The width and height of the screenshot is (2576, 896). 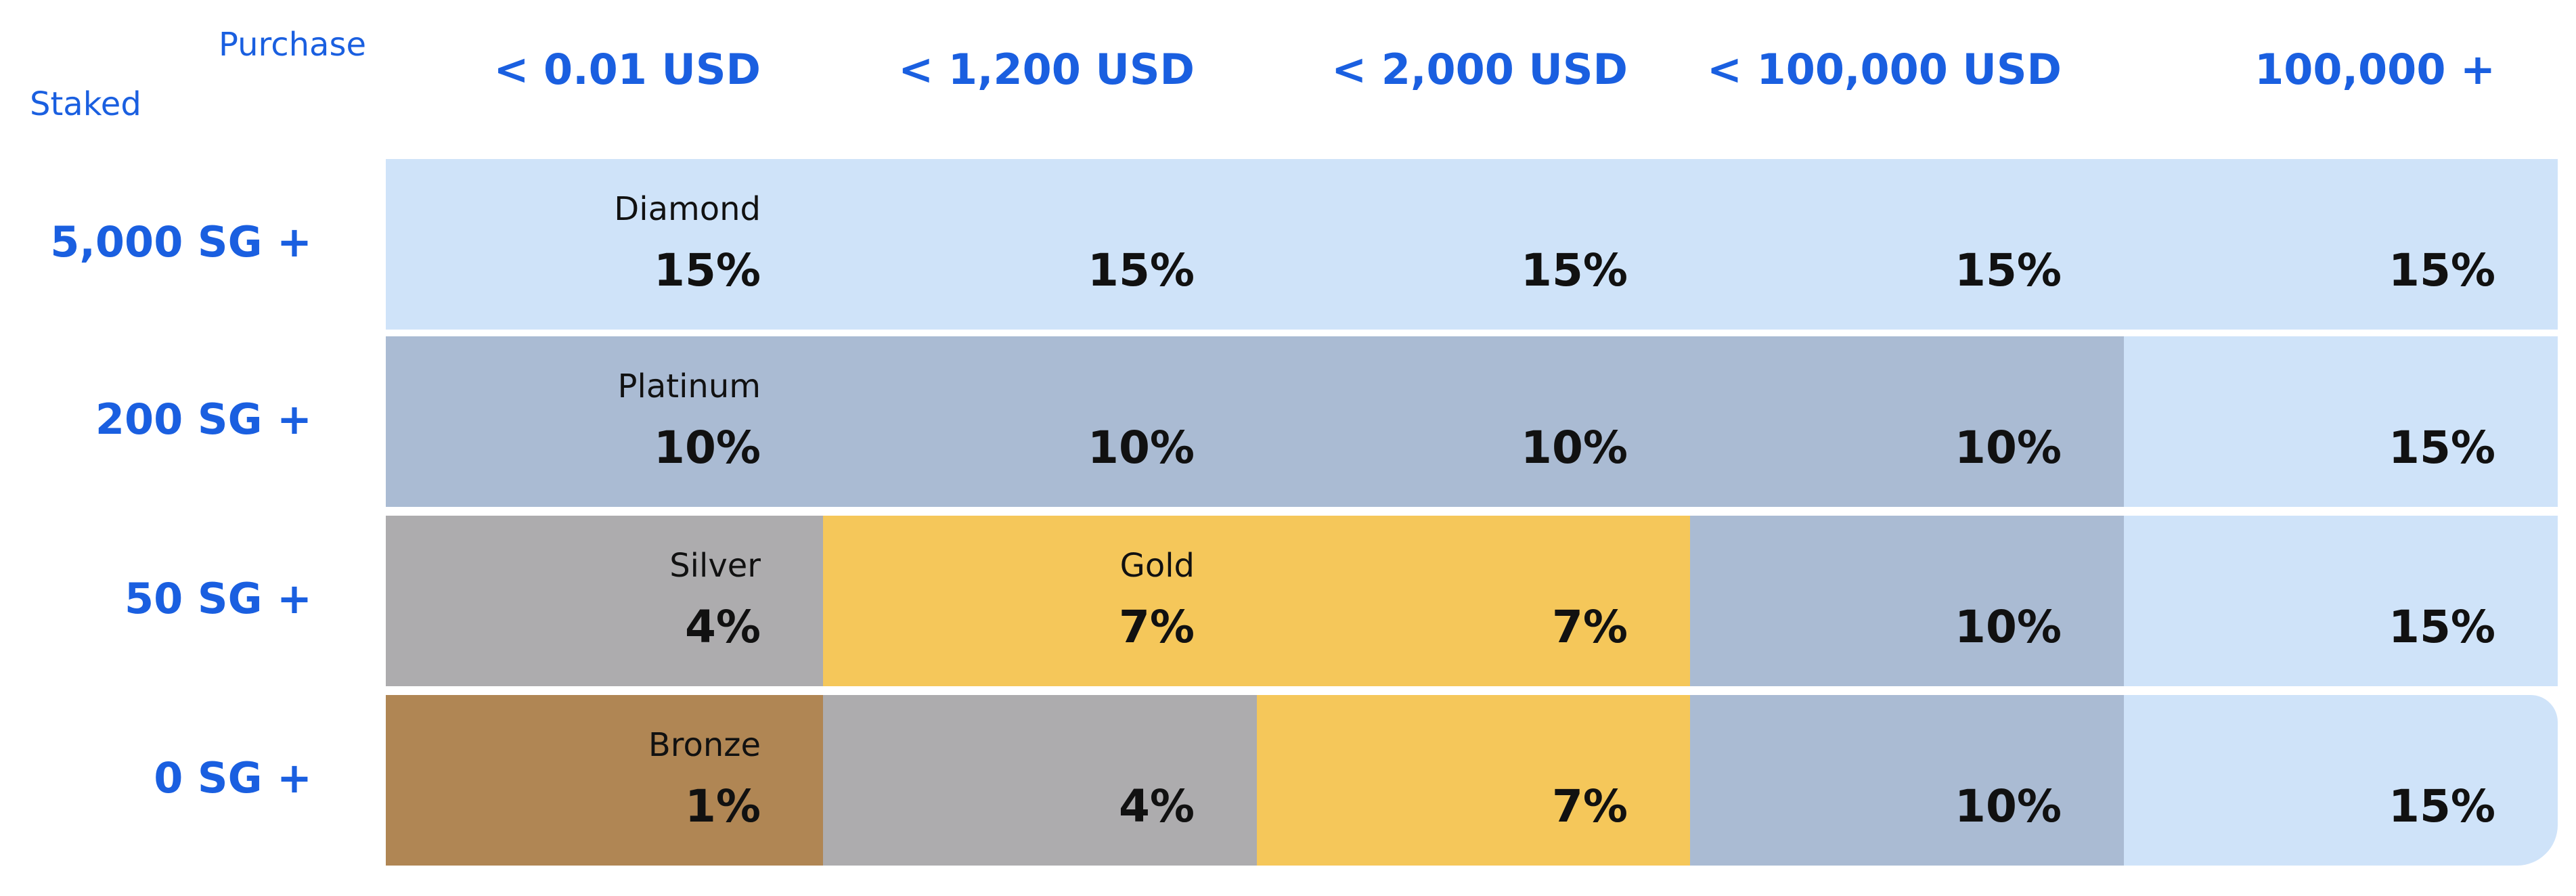 What do you see at coordinates (1046, 69) in the screenshot?
I see `column-header: < 1,200 USD` at bounding box center [1046, 69].